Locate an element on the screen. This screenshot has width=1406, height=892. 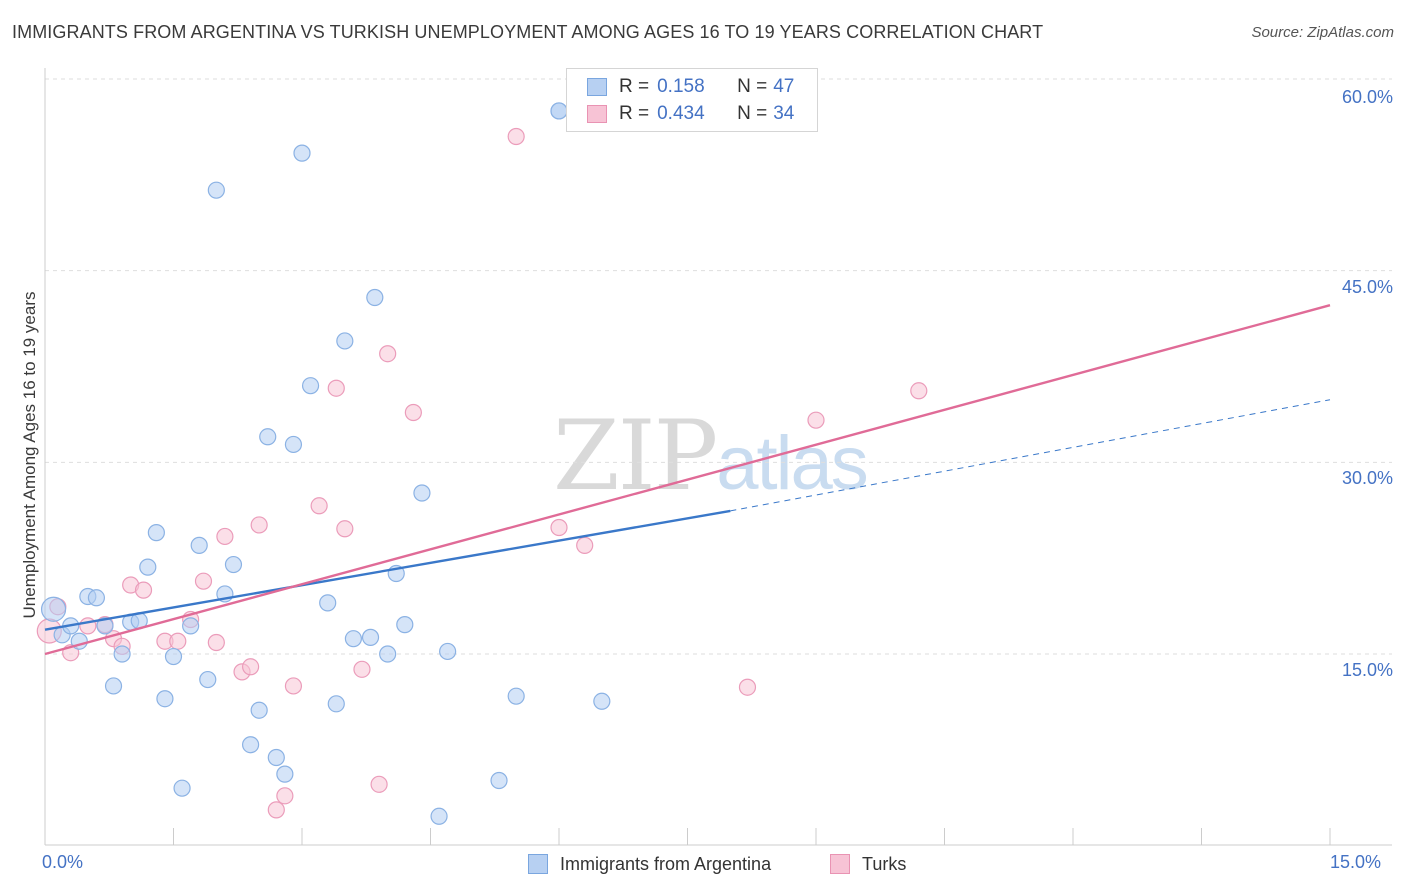
argentina-trend-line is located at coordinates (387, 570).